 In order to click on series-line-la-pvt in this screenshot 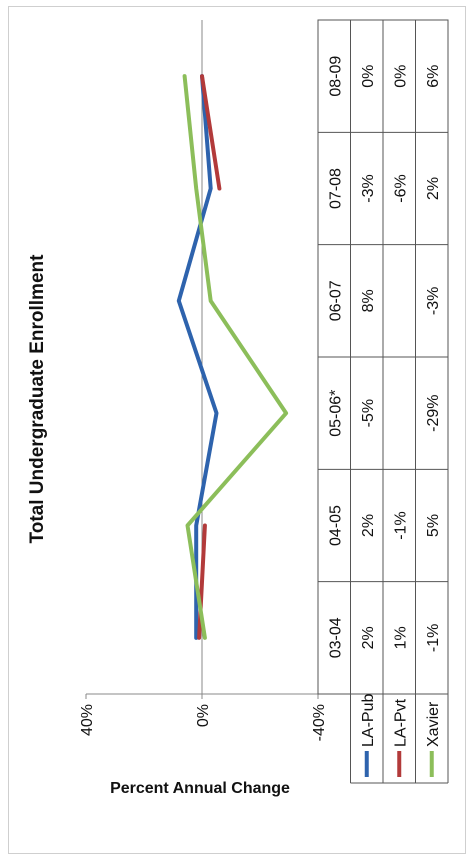, I will do `click(211, 132)`.